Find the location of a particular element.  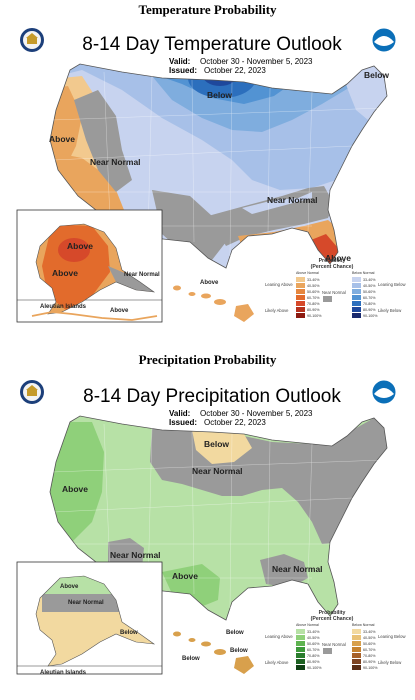

temperature-section-heading: Temperature Probability is located at coordinates (207, 9).